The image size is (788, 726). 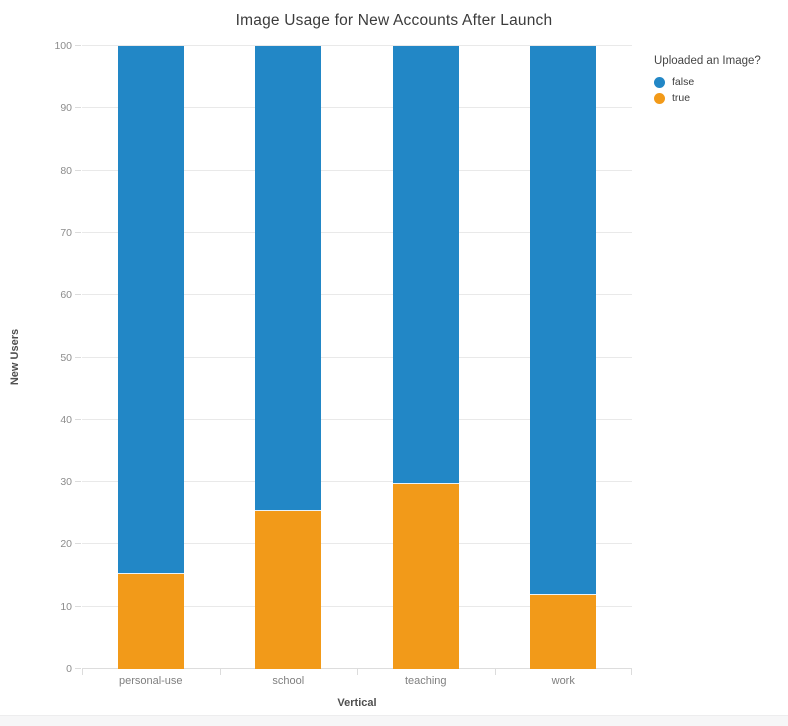 I want to click on y-tick-label: 80, so click(x=66, y=170).